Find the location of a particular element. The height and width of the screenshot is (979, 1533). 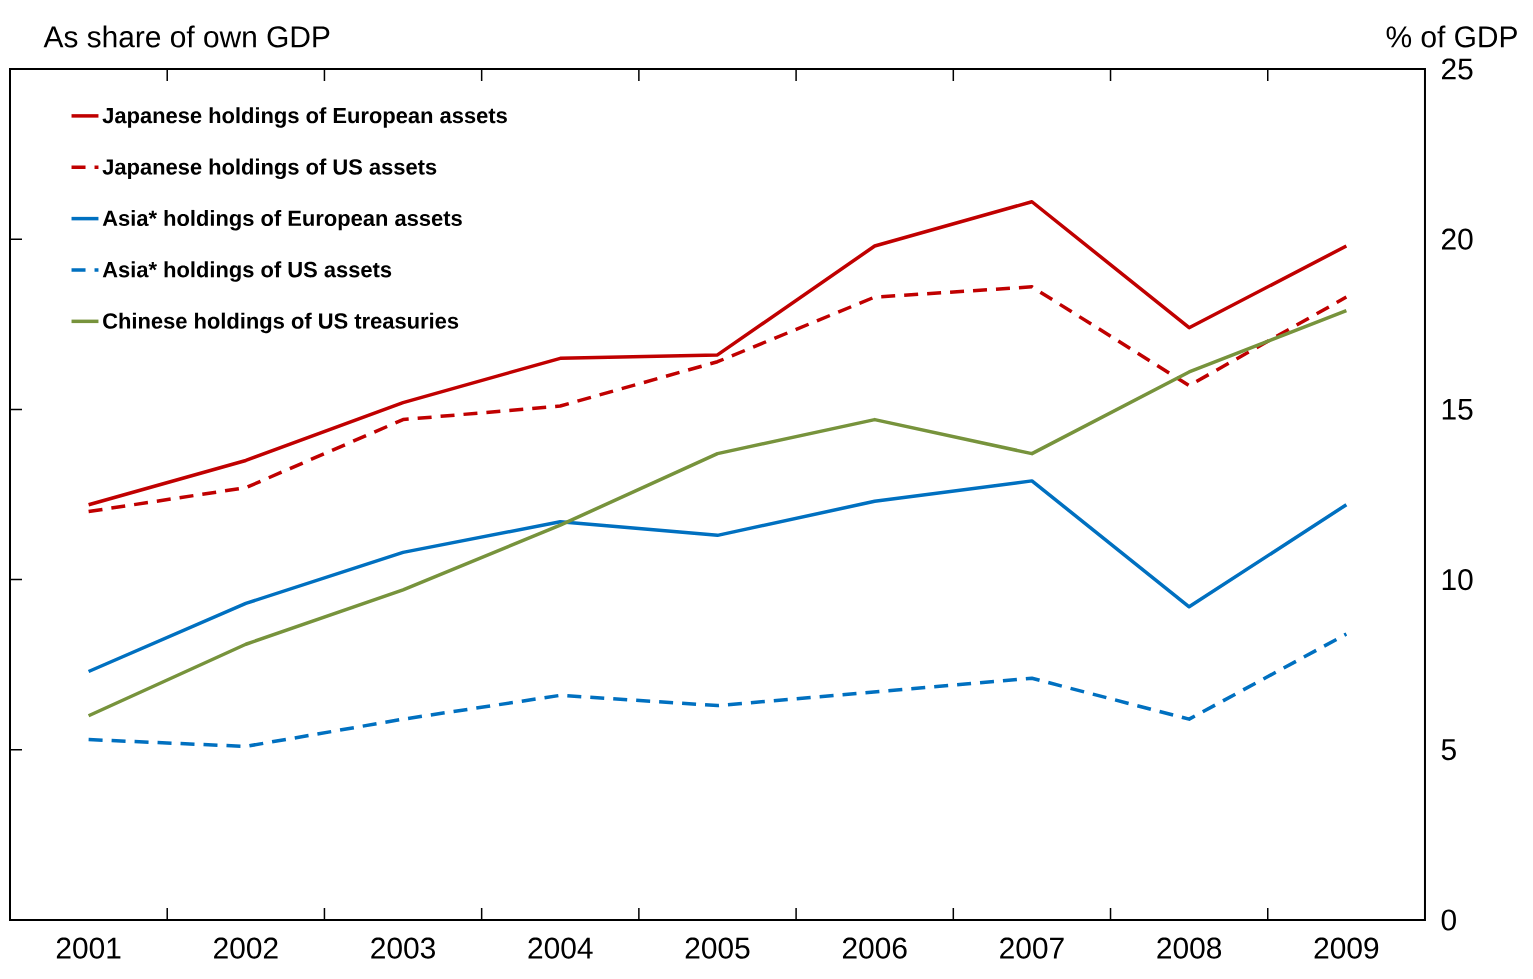

y-tick-label: 5 is located at coordinates (1448, 750).